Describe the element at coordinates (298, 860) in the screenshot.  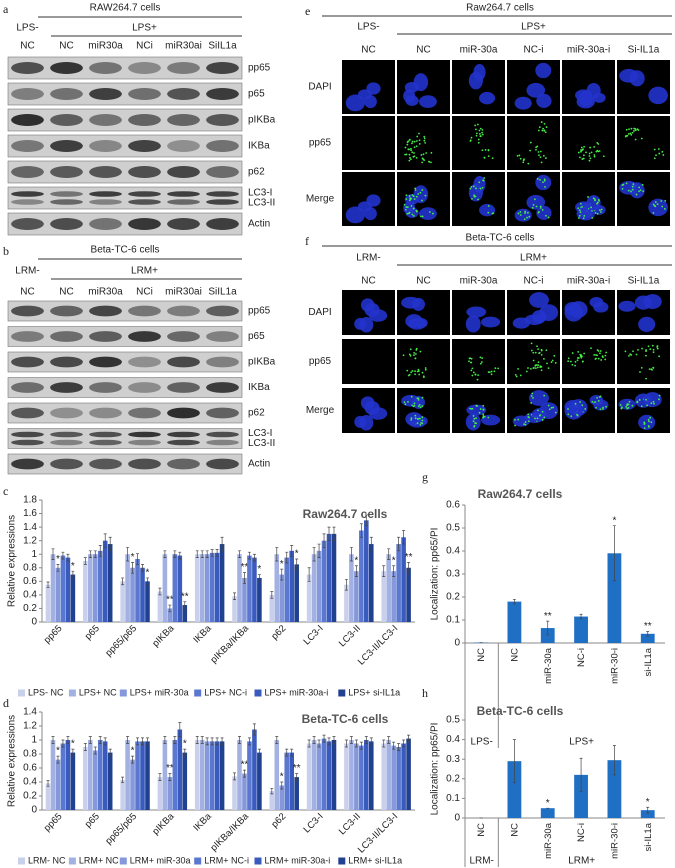
I see `legend-label: LRM+ miR-30a-i` at that location.